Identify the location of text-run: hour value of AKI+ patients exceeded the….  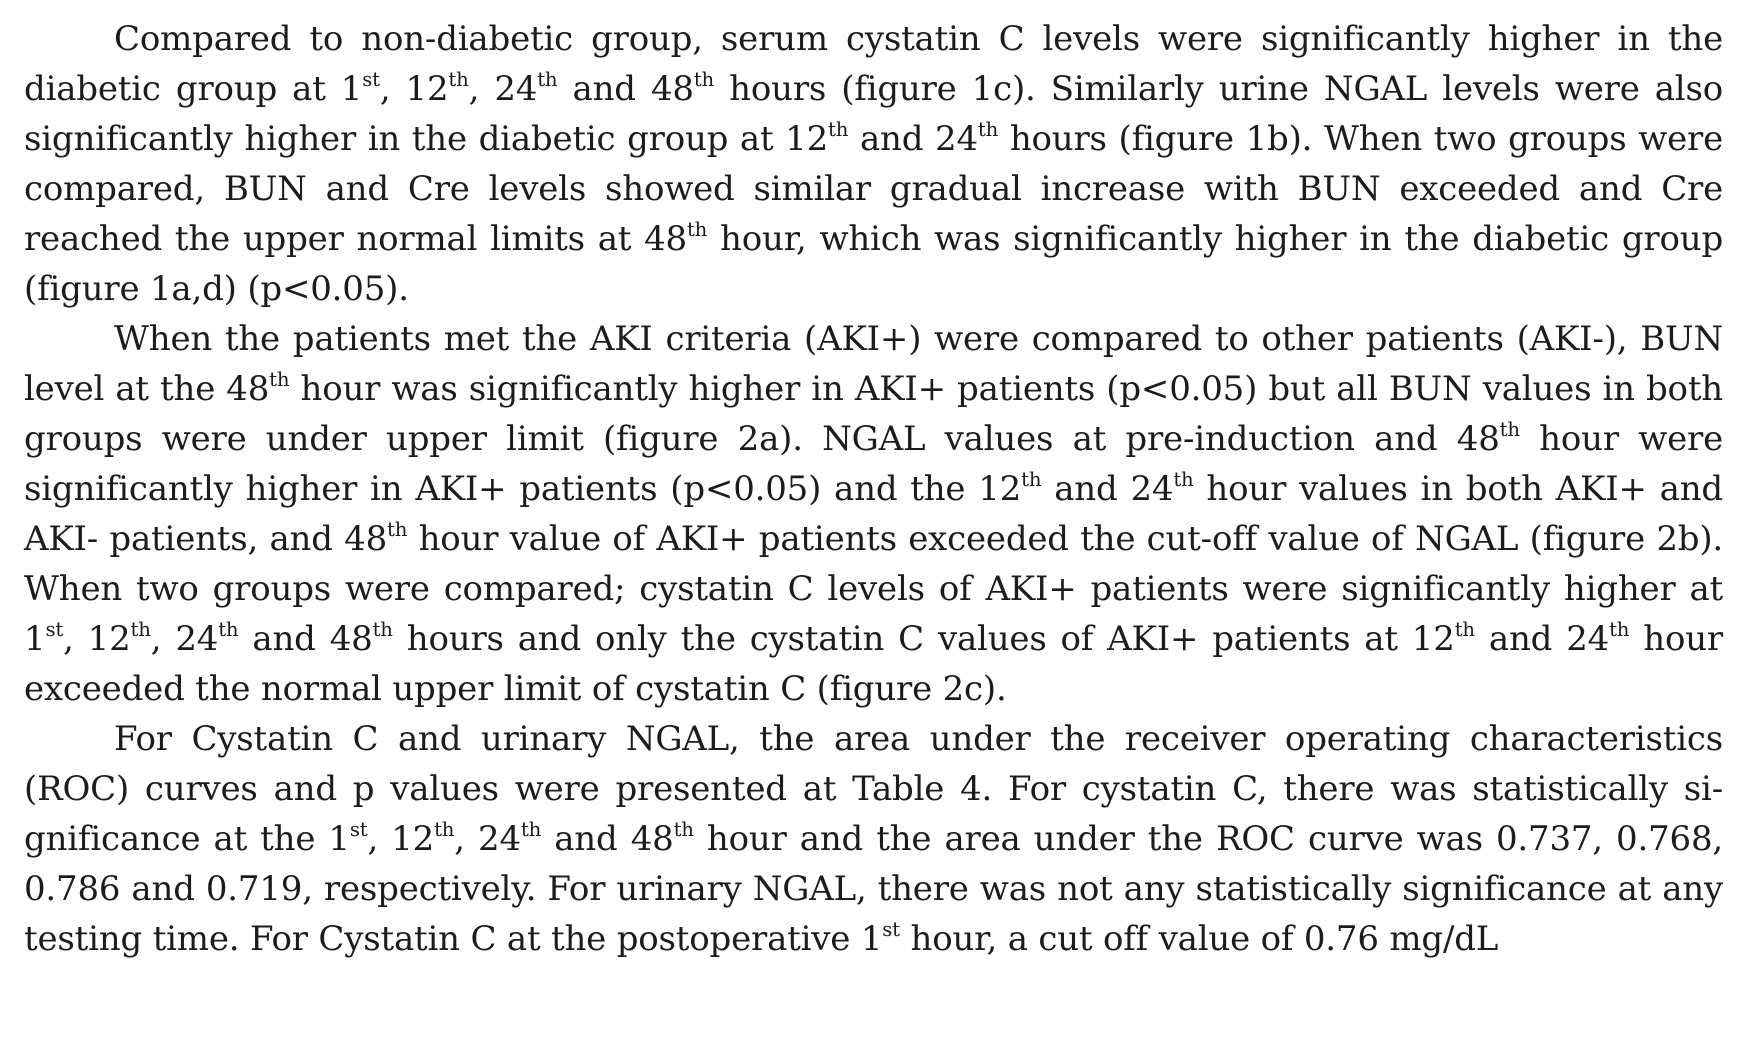
(873, 589).